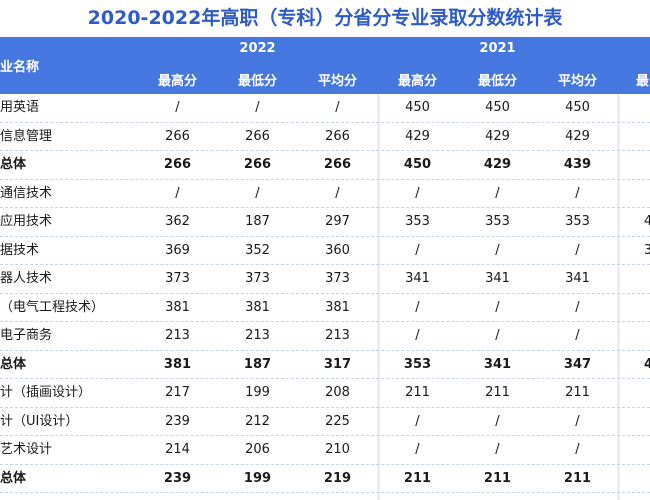 This screenshot has height=500, width=650. What do you see at coordinates (257, 81) in the screenshot?
I see `col-2022-min: 最低分` at bounding box center [257, 81].